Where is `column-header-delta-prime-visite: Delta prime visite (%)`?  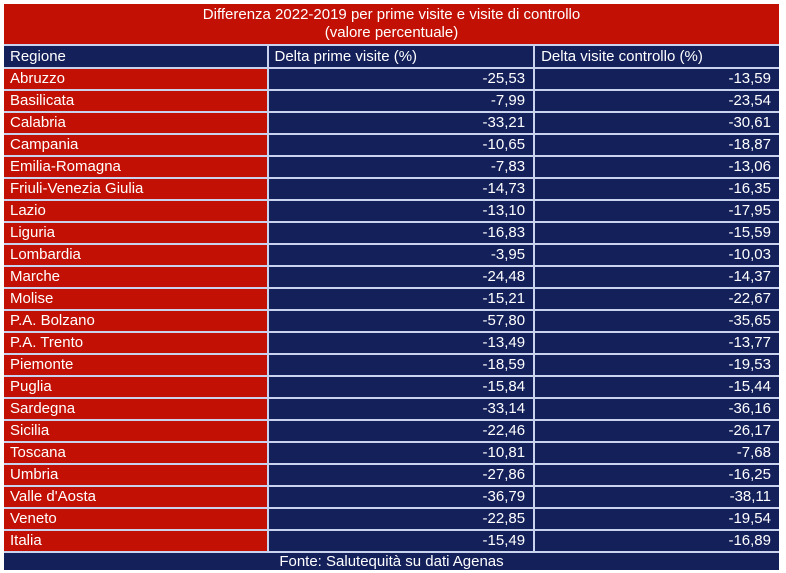 column-header-delta-prime-visite: Delta prime visite (%) is located at coordinates (401, 56).